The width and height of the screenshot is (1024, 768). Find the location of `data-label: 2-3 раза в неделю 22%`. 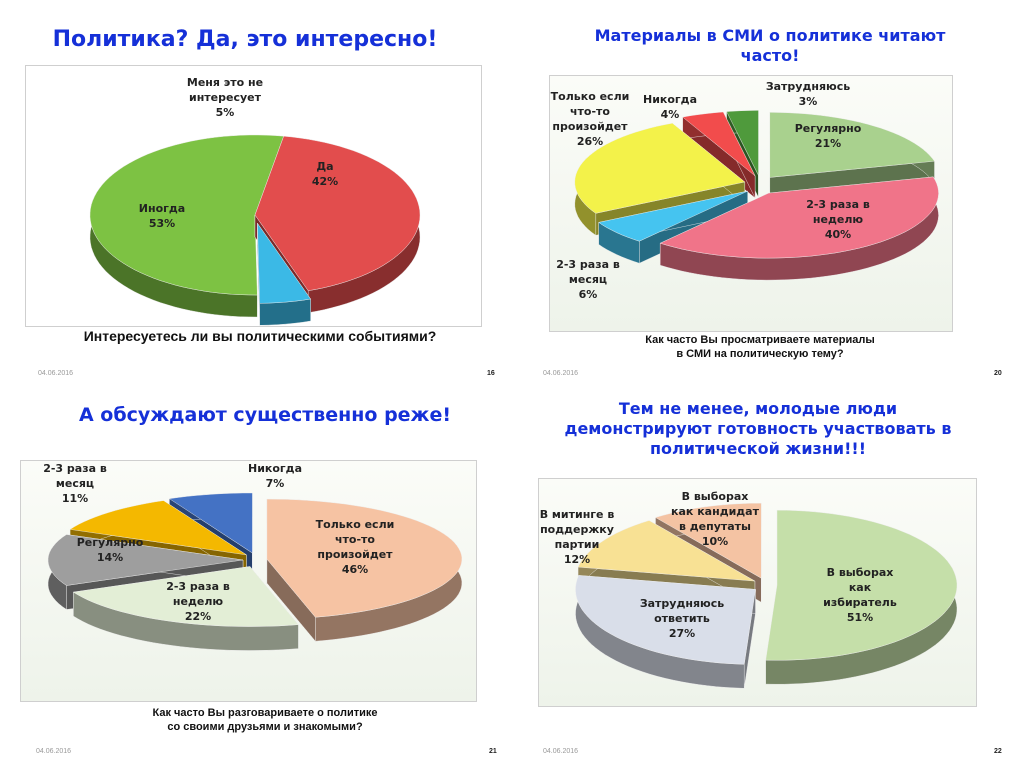

data-label: 2-3 раза в неделю 22% is located at coordinates (198, 601).